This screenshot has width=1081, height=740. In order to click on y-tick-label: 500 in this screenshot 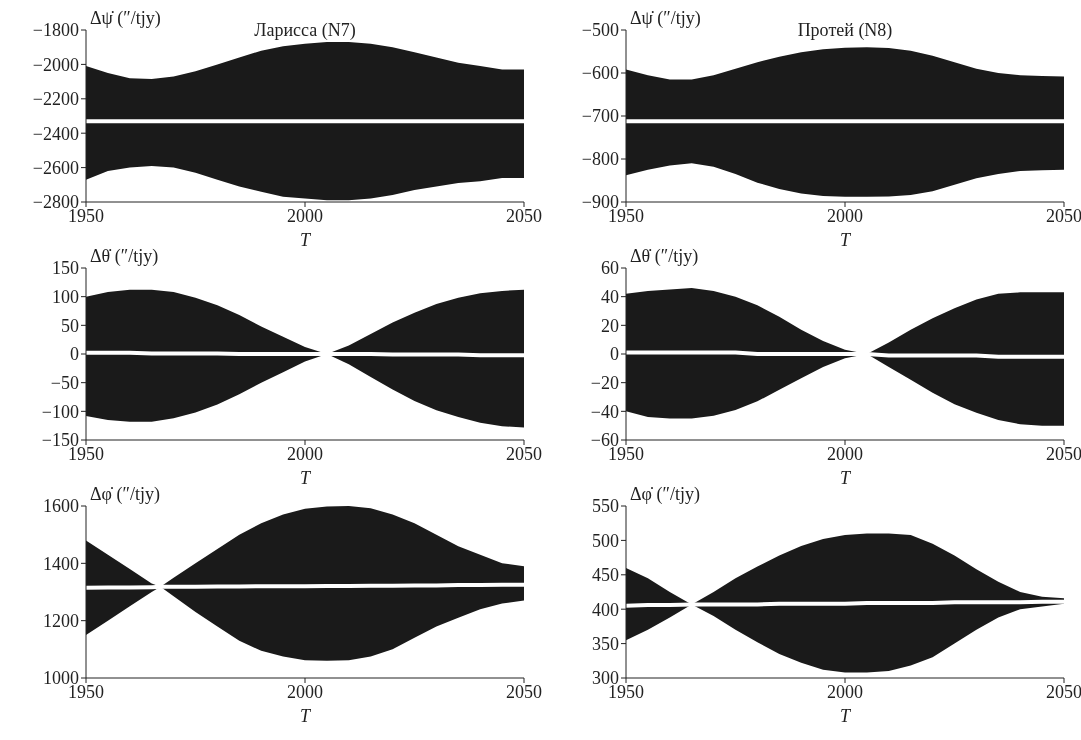, I will do `click(605, 540)`.